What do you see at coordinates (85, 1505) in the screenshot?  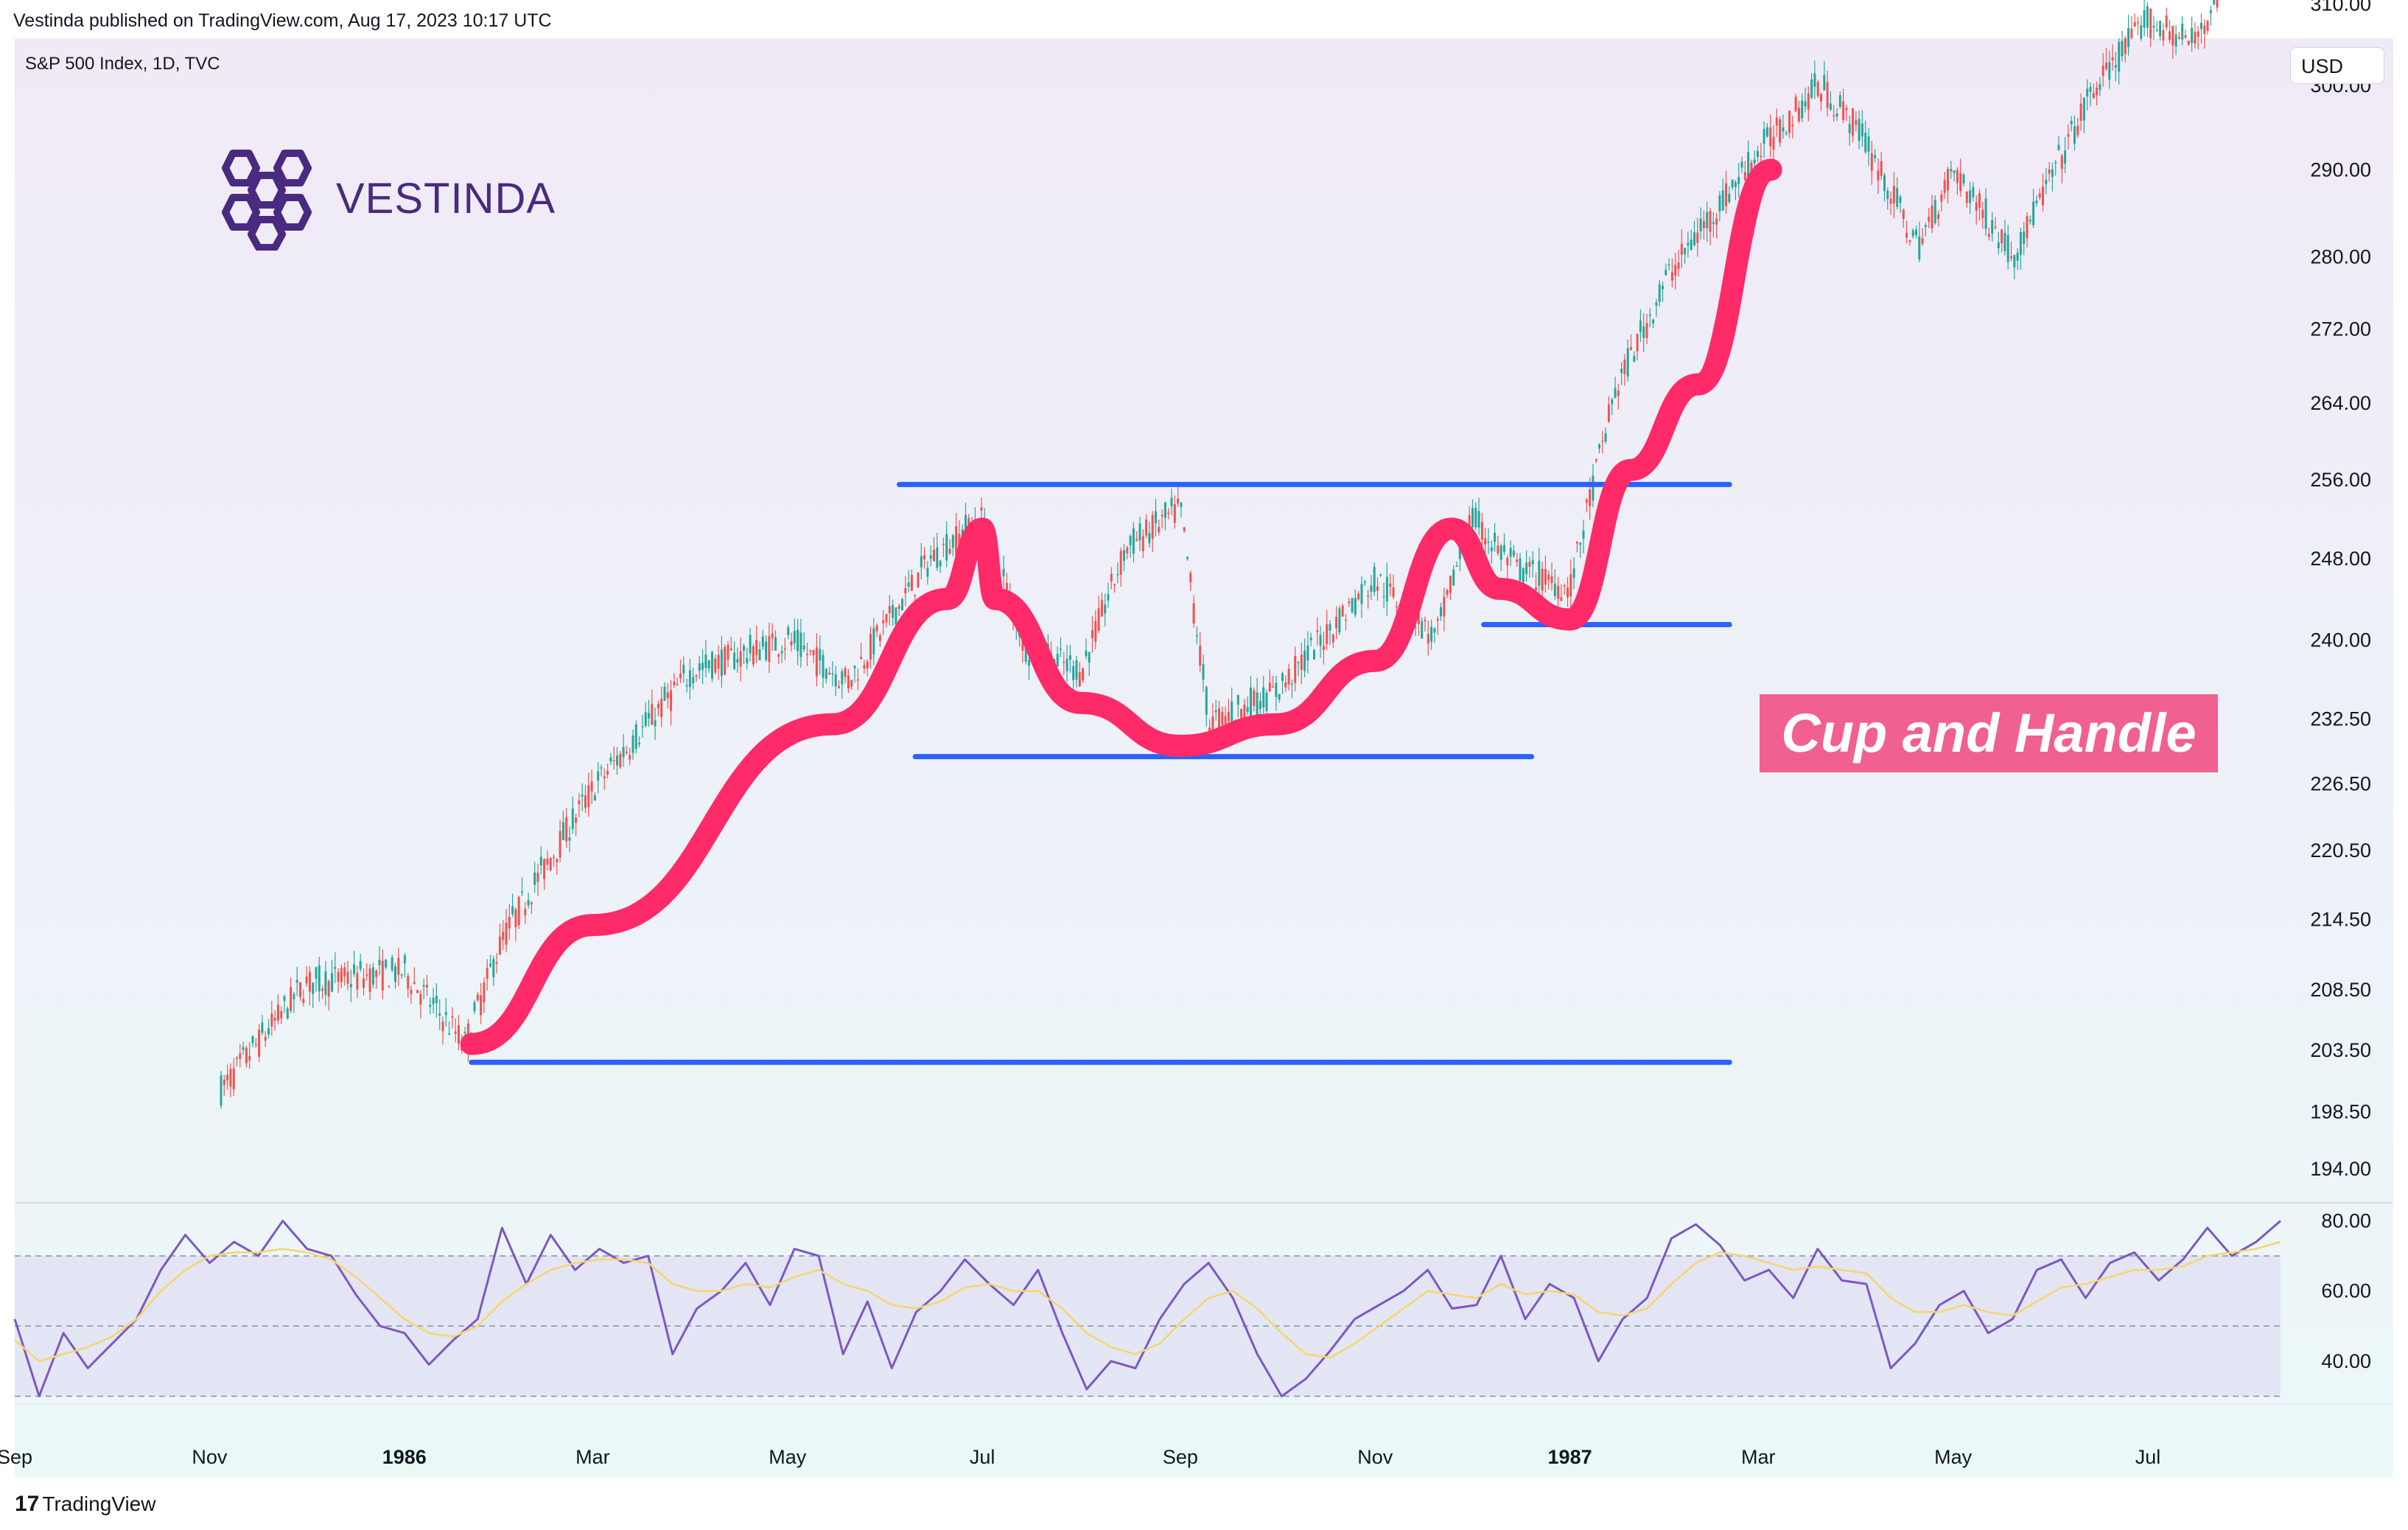 I see `tradingview-footer: 17 TradingView` at bounding box center [85, 1505].